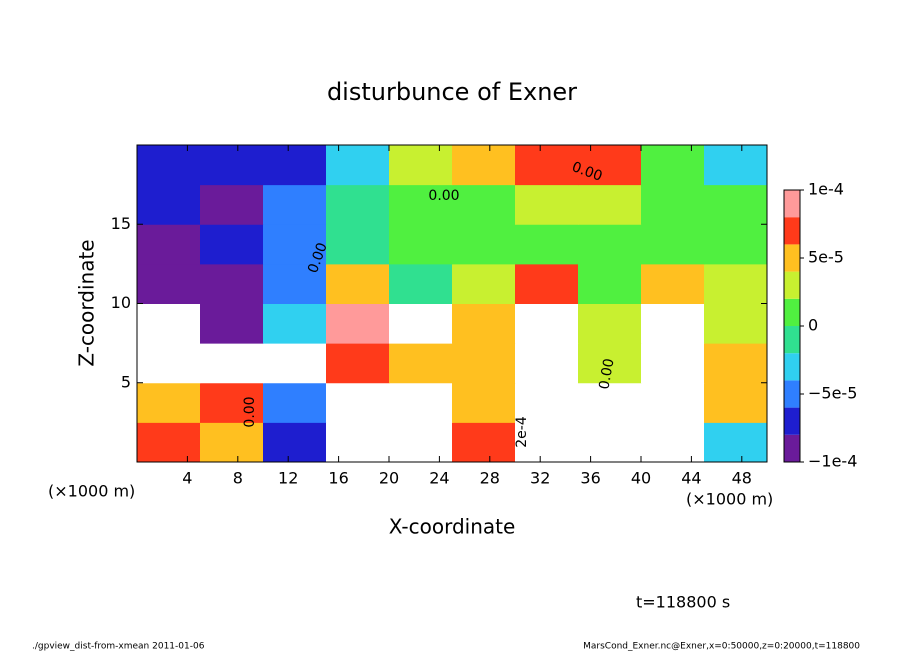 Image resolution: width=904 pixels, height=654 pixels. What do you see at coordinates (338, 478) in the screenshot?
I see `x-tick-label: 16` at bounding box center [338, 478].